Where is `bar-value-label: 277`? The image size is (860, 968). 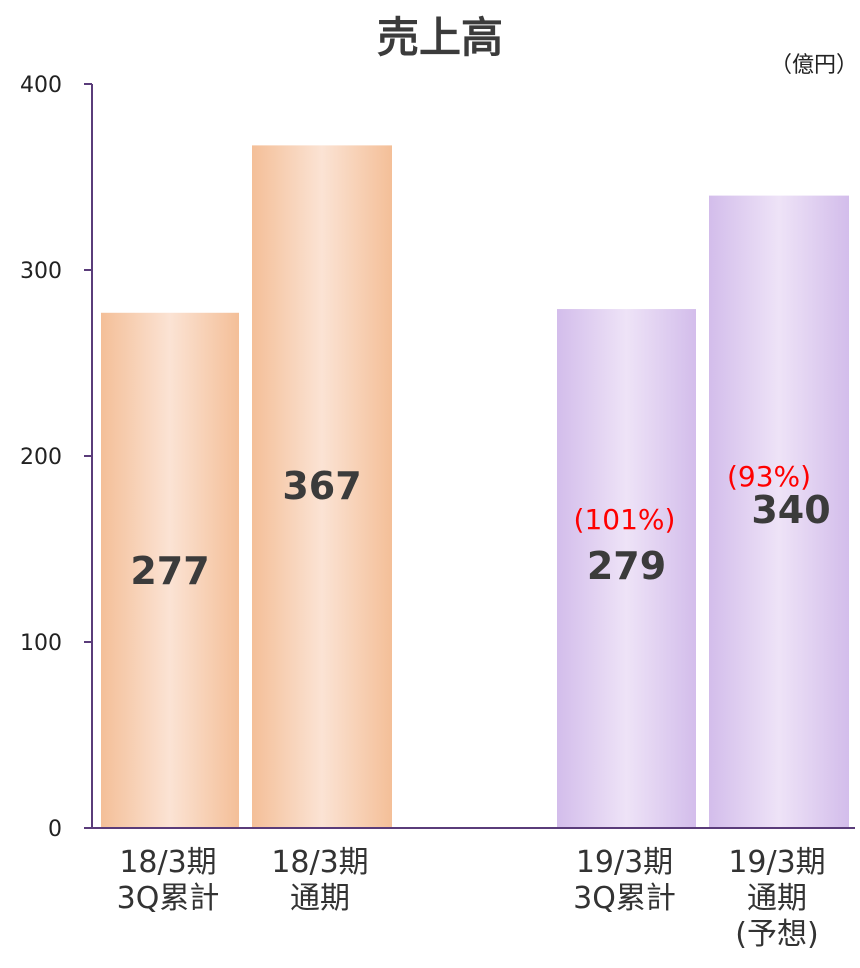
bar-value-label: 277 is located at coordinates (169, 571).